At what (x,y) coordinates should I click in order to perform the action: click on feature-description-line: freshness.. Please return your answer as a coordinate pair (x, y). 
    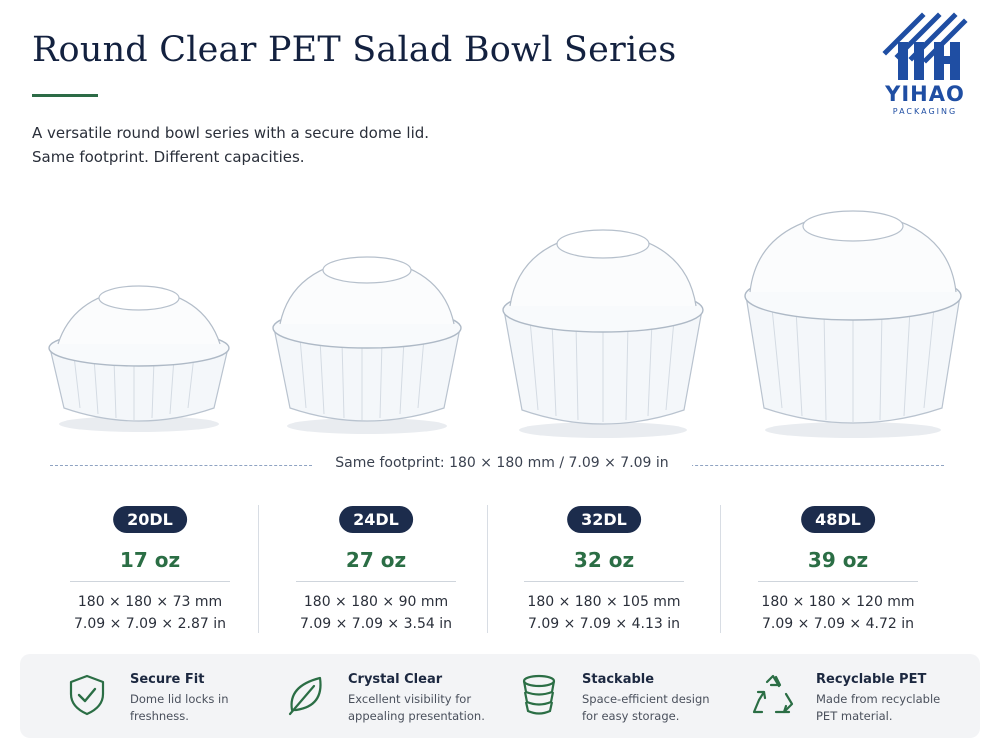
    Looking at the image, I should click on (159, 716).